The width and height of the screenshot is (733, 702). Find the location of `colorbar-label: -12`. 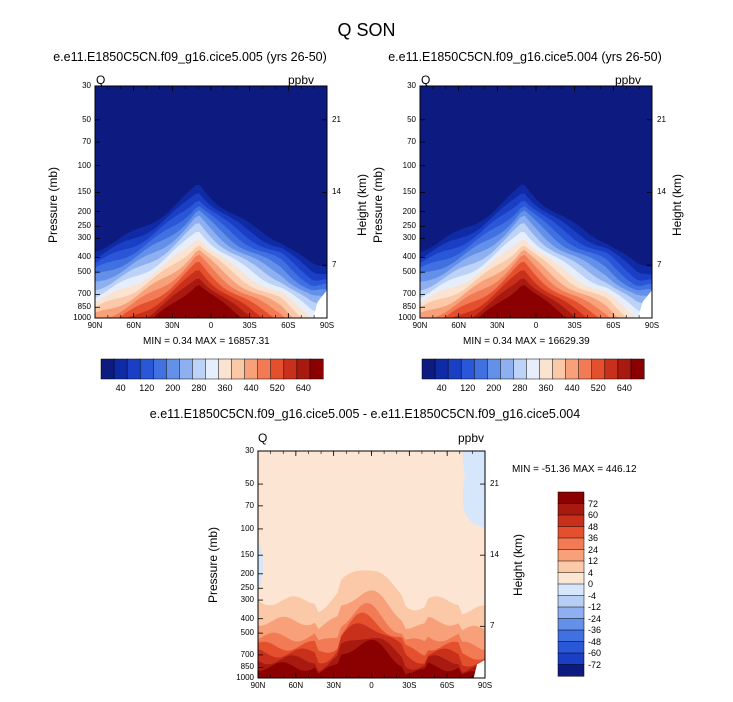

colorbar-label: -12 is located at coordinates (595, 607).